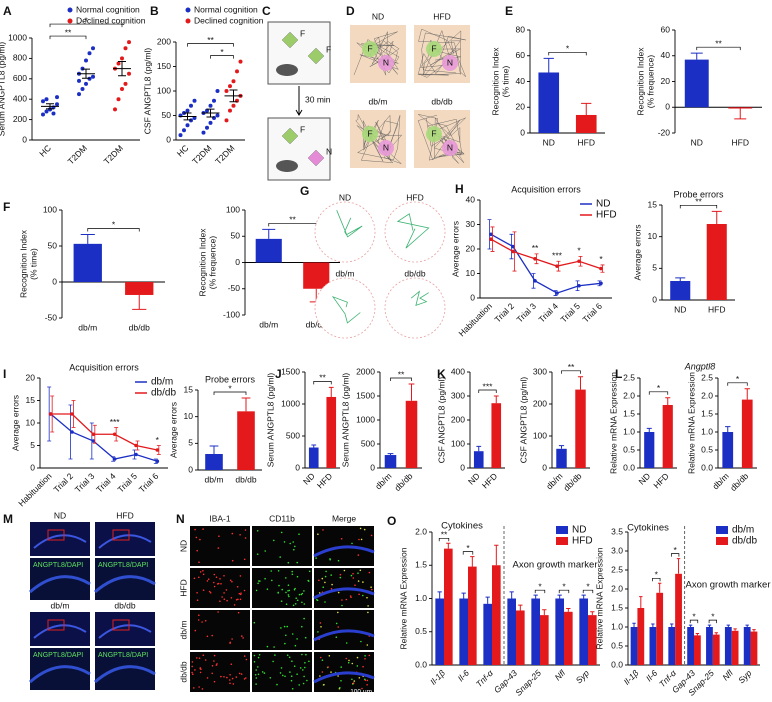 The height and width of the screenshot is (702, 772). Describe the element at coordinates (659, 388) in the screenshot. I see `significance-label: *` at that location.